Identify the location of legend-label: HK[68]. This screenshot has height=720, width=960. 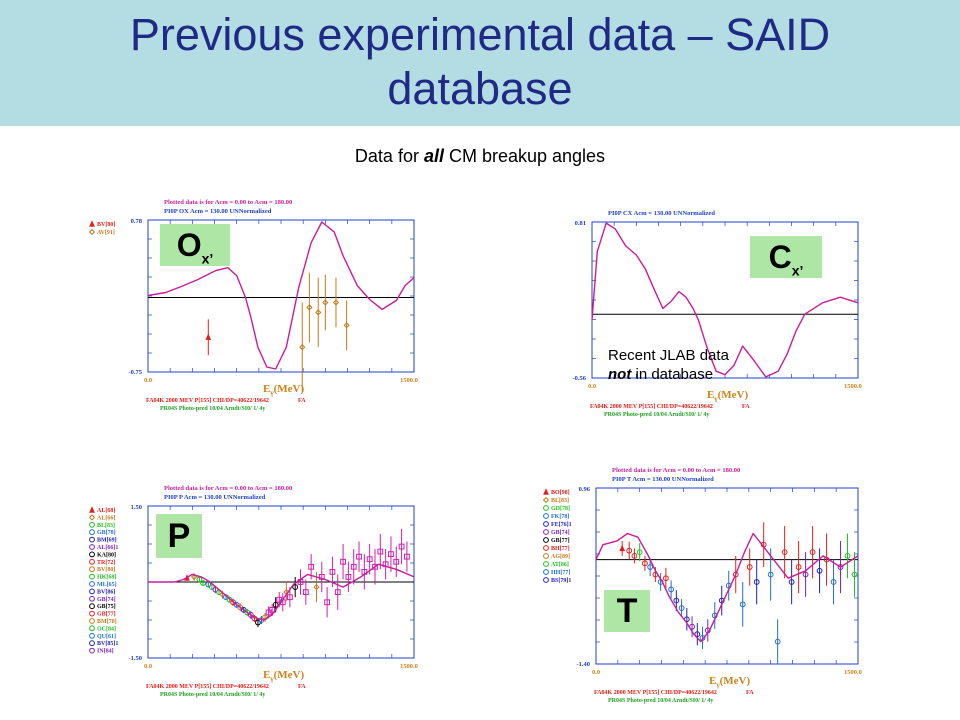
(106, 578).